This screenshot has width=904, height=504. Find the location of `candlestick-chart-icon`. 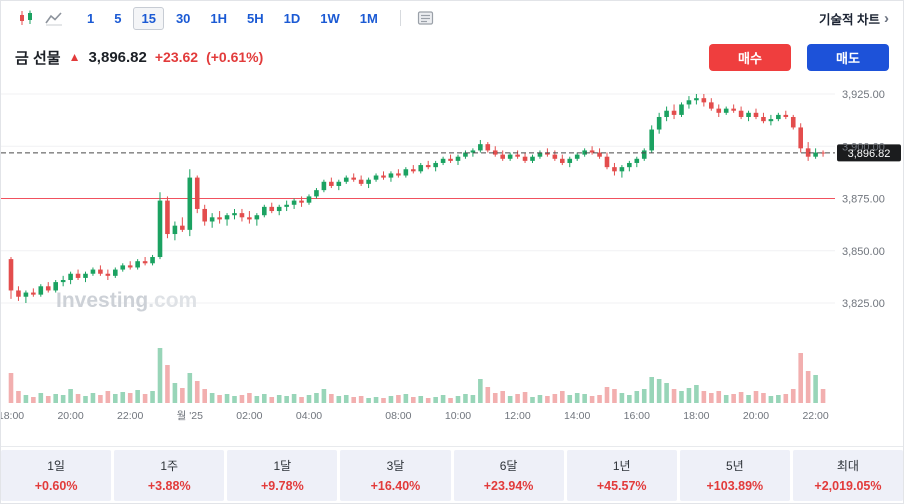

candlestick-chart-icon is located at coordinates (26, 18).